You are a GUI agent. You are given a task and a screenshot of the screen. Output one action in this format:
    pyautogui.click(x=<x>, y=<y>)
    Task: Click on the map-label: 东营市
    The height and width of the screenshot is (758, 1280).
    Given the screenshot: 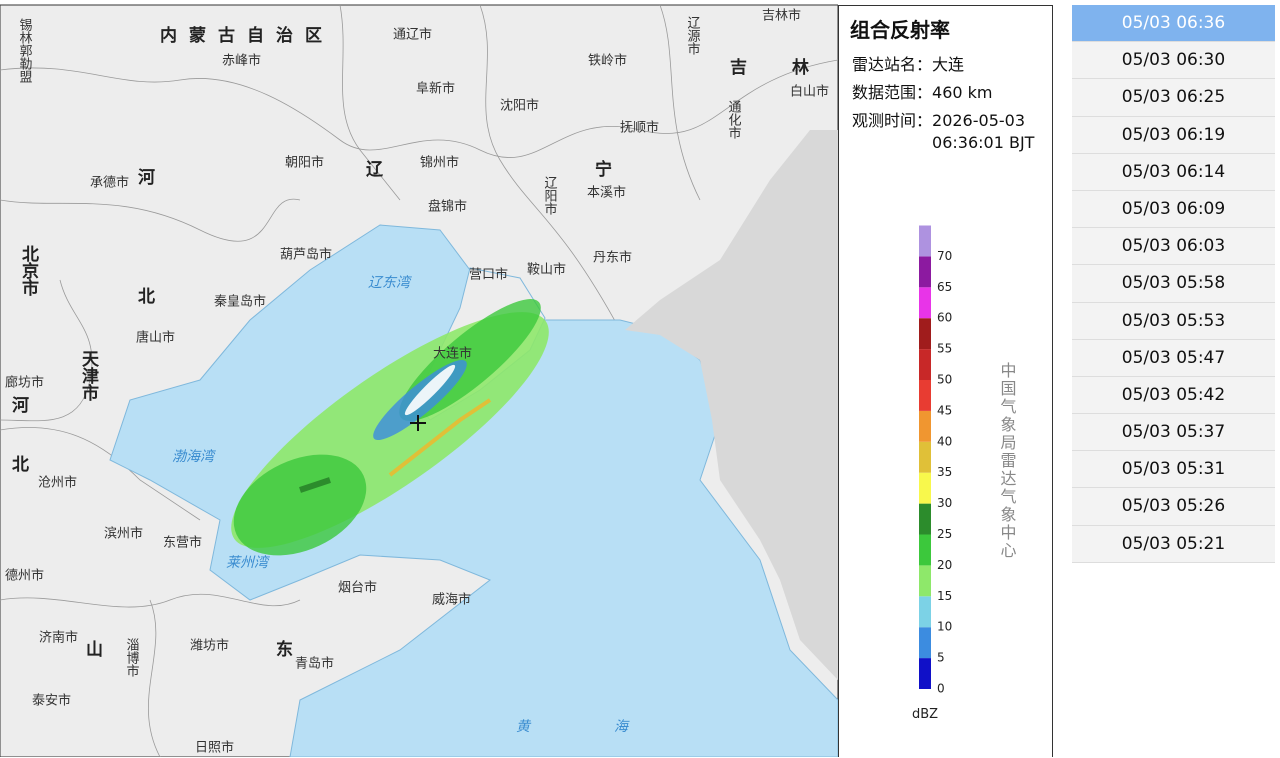 What is the action you would take?
    pyautogui.click(x=182, y=543)
    